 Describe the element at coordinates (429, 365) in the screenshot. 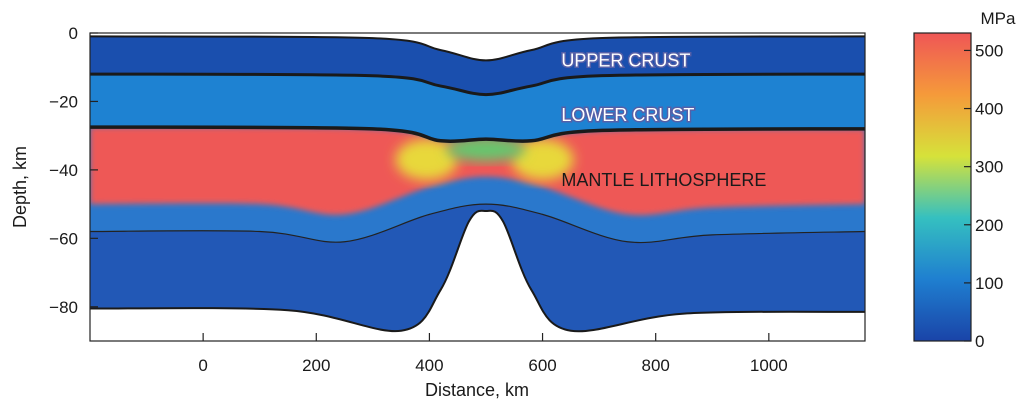

I see `x-tick-label: 400` at that location.